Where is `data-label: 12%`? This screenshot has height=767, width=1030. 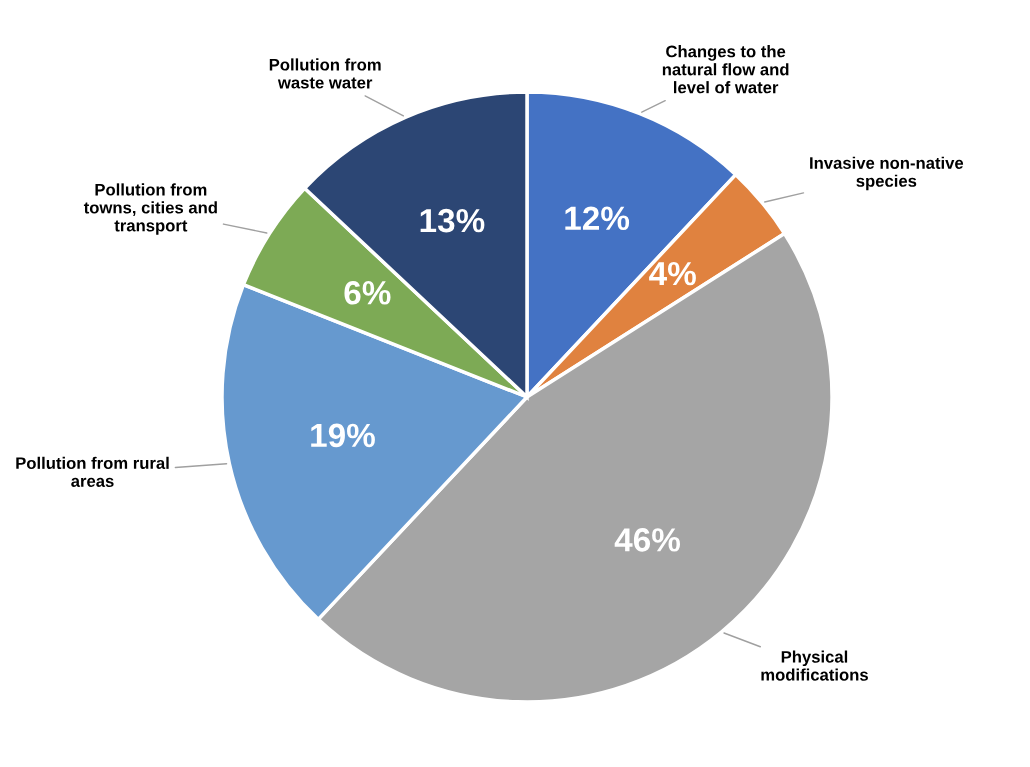
data-label: 12% is located at coordinates (597, 218).